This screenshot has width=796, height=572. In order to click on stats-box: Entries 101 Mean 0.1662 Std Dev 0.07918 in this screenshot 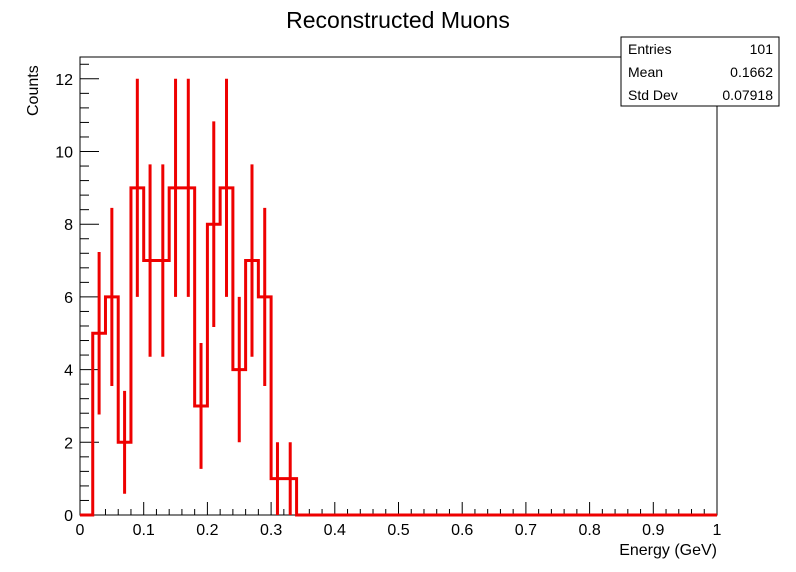, I will do `click(700, 71)`.